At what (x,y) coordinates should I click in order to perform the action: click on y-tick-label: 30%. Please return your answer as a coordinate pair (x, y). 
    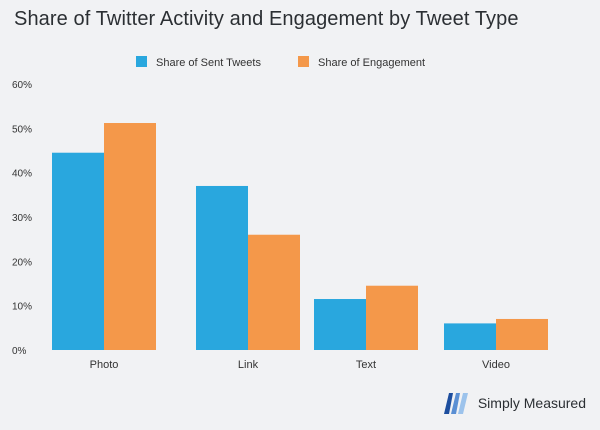
    Looking at the image, I should click on (22, 218).